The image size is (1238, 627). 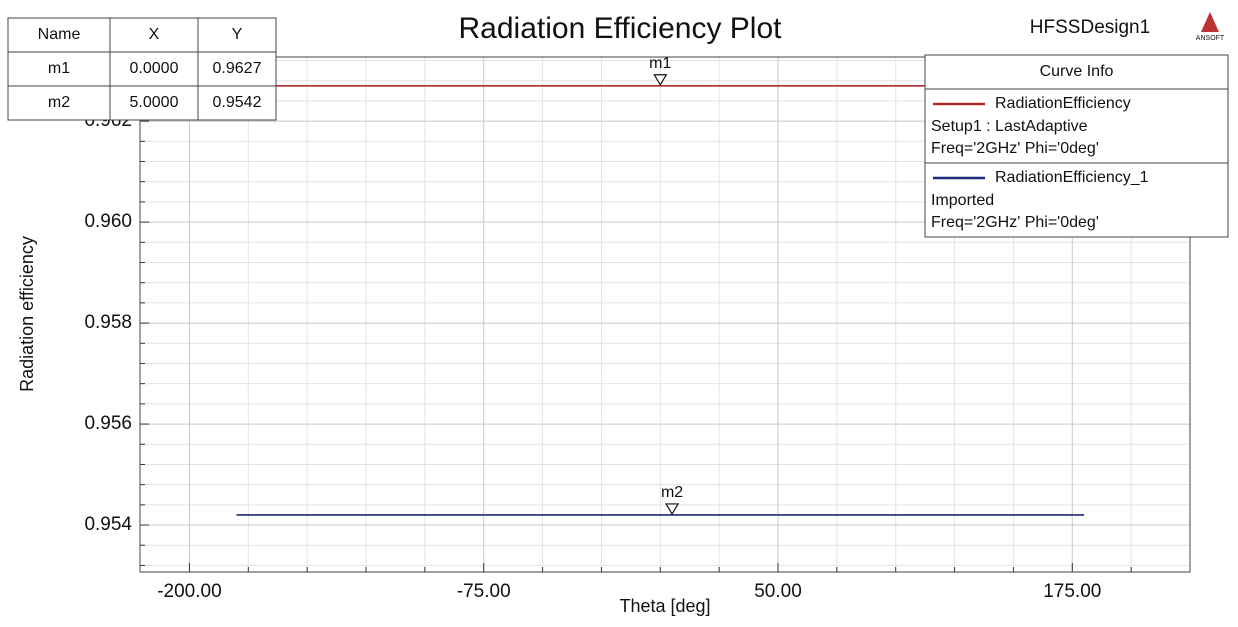 I want to click on logo: ANSOFT, so click(x=1210, y=38).